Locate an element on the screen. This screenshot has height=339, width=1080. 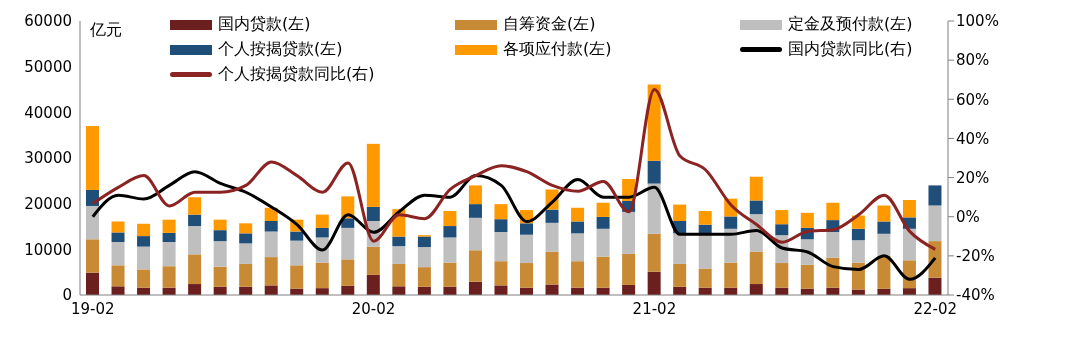
legend-label: 个人按揭贷款同比(右) is located at coordinates (296, 74).